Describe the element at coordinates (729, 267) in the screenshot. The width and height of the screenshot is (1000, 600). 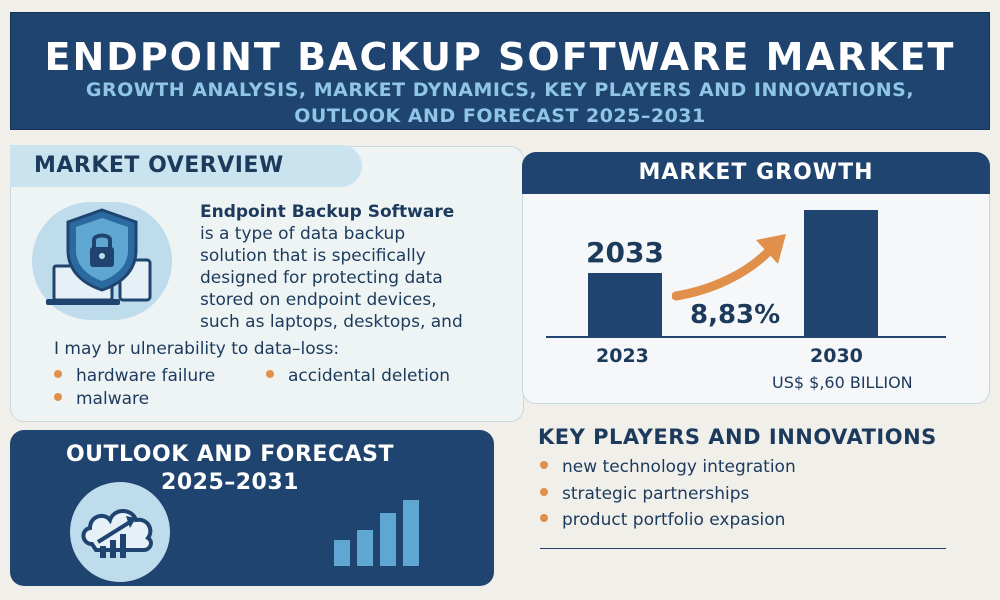
I see `growth-arrow-icon` at that location.